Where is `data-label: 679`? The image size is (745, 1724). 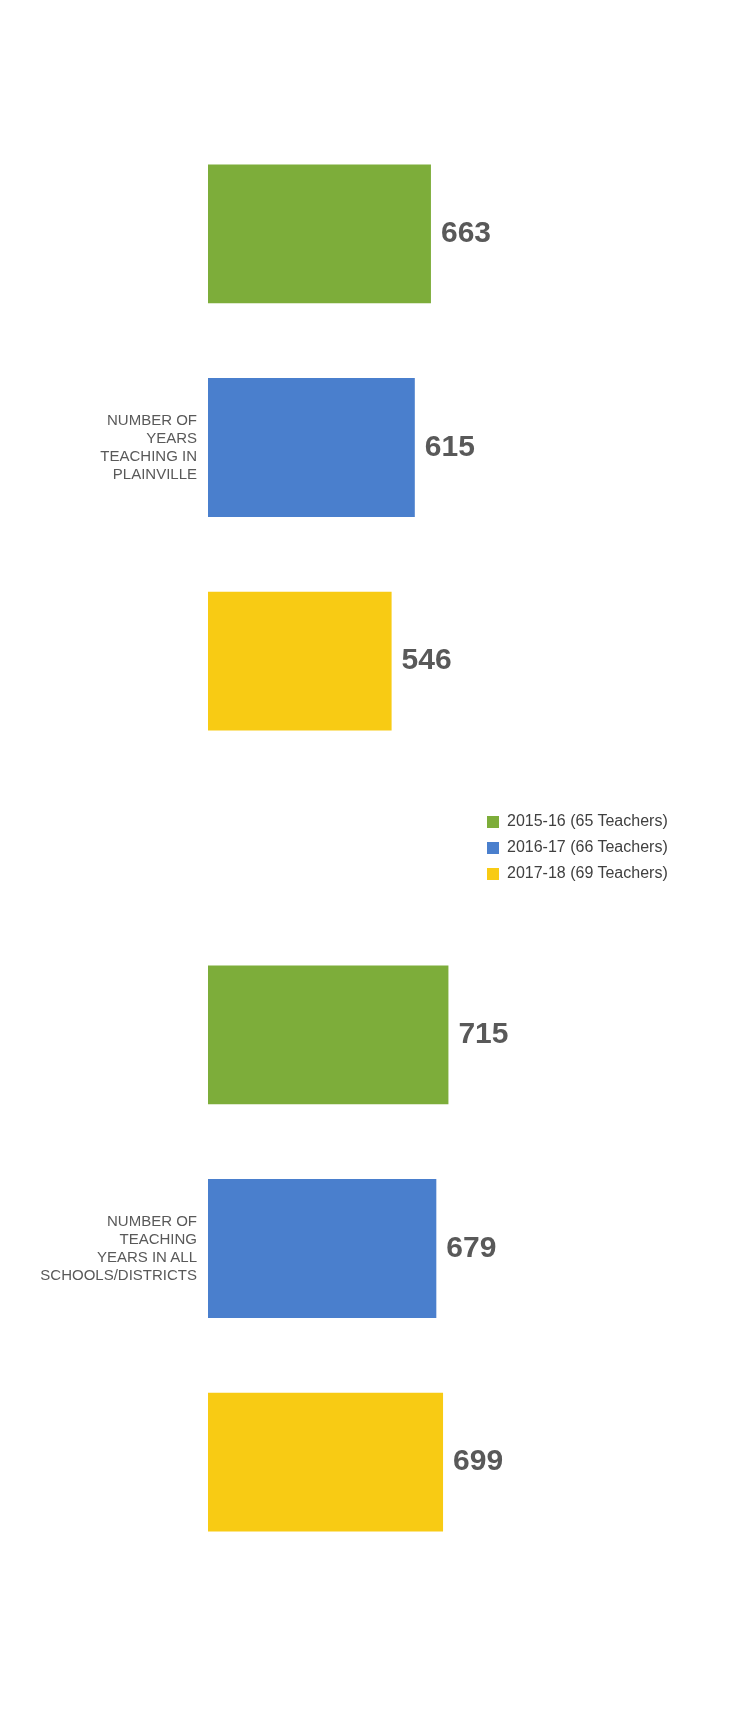 data-label: 679 is located at coordinates (471, 1246).